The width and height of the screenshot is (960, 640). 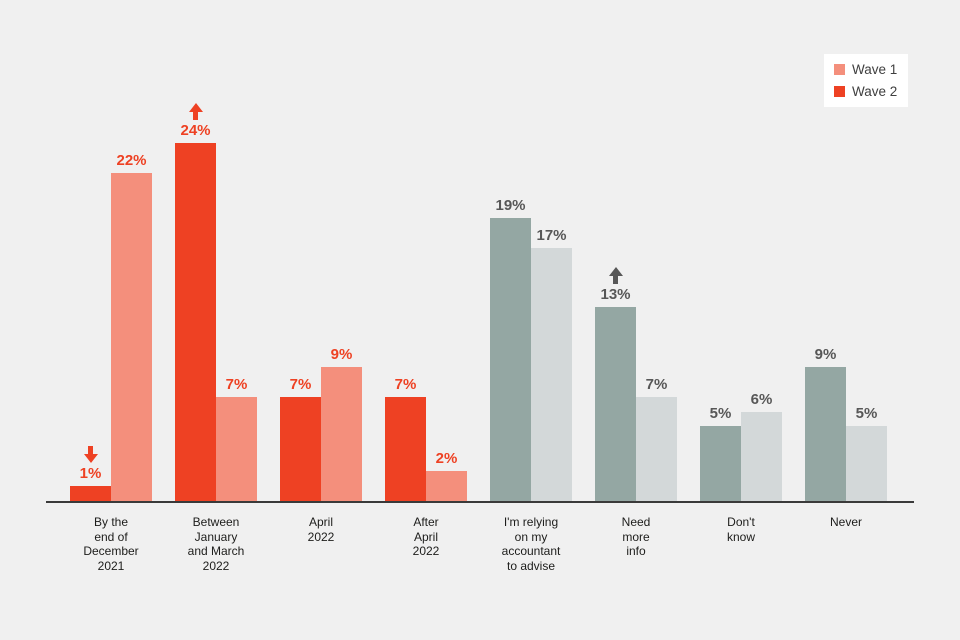 What do you see at coordinates (615, 294) in the screenshot?
I see `bar-value-label: 13%` at bounding box center [615, 294].